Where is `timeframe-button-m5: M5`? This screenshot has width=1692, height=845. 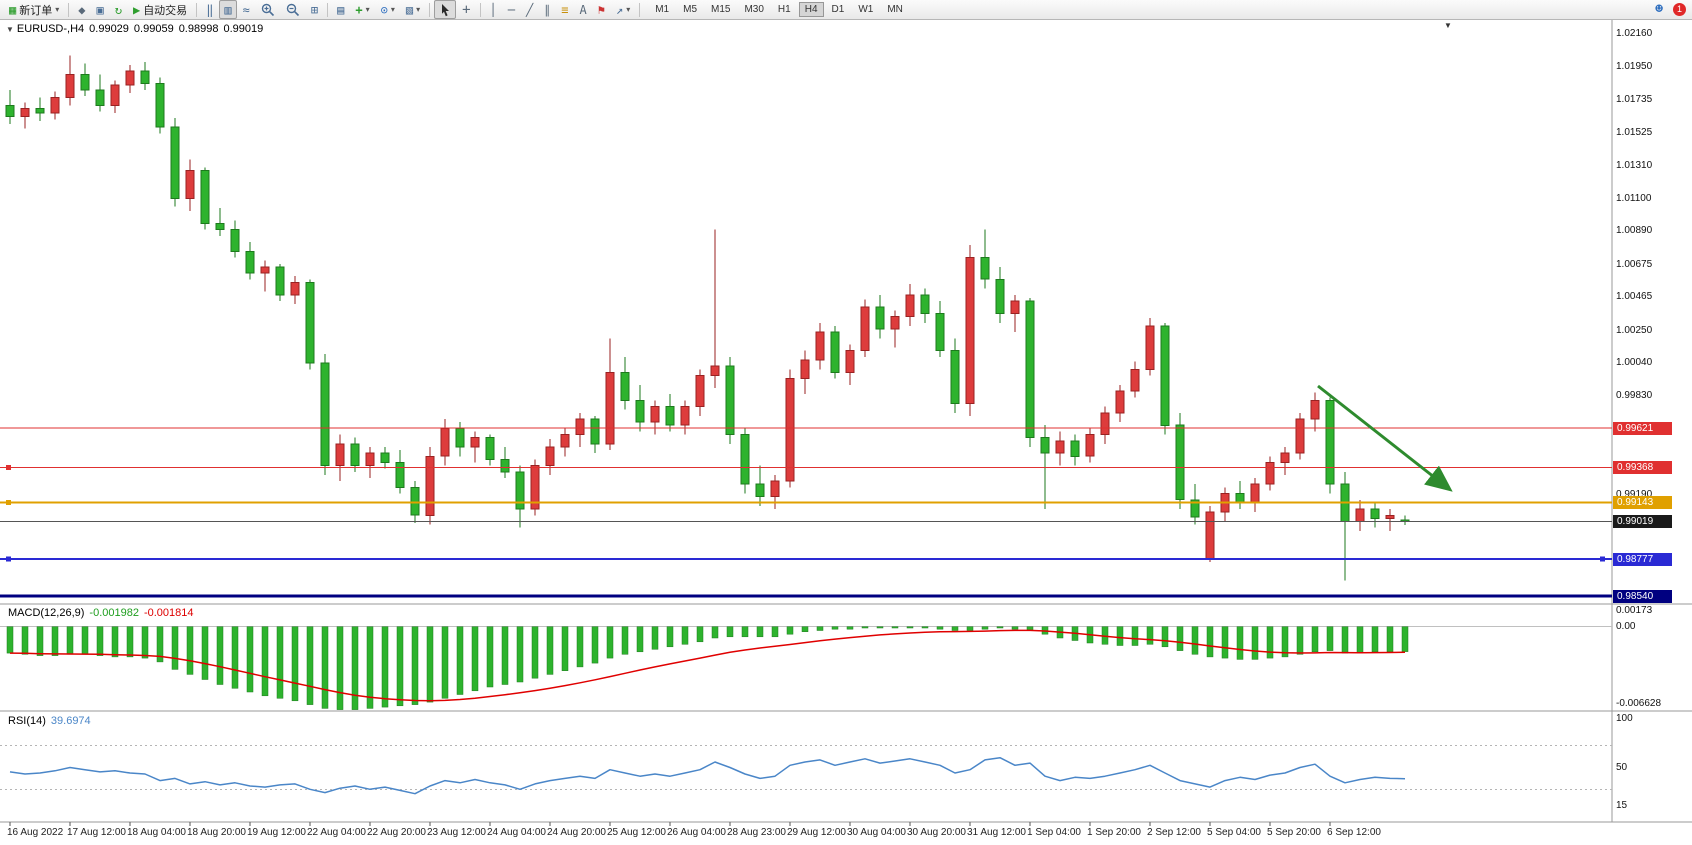
timeframe-button-m5: M5 is located at coordinates (690, 9).